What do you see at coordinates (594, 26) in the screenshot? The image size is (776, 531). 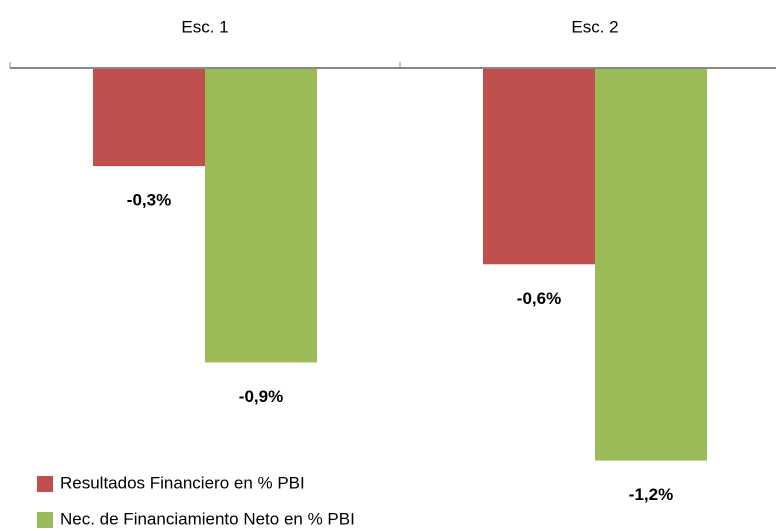 I see `x-tick-label: Esc. 2` at bounding box center [594, 26].